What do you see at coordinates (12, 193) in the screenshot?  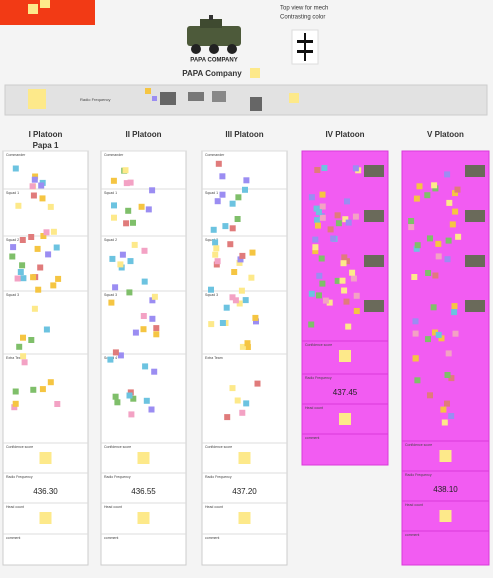 I see `section-label: Squad 1` at bounding box center [12, 193].